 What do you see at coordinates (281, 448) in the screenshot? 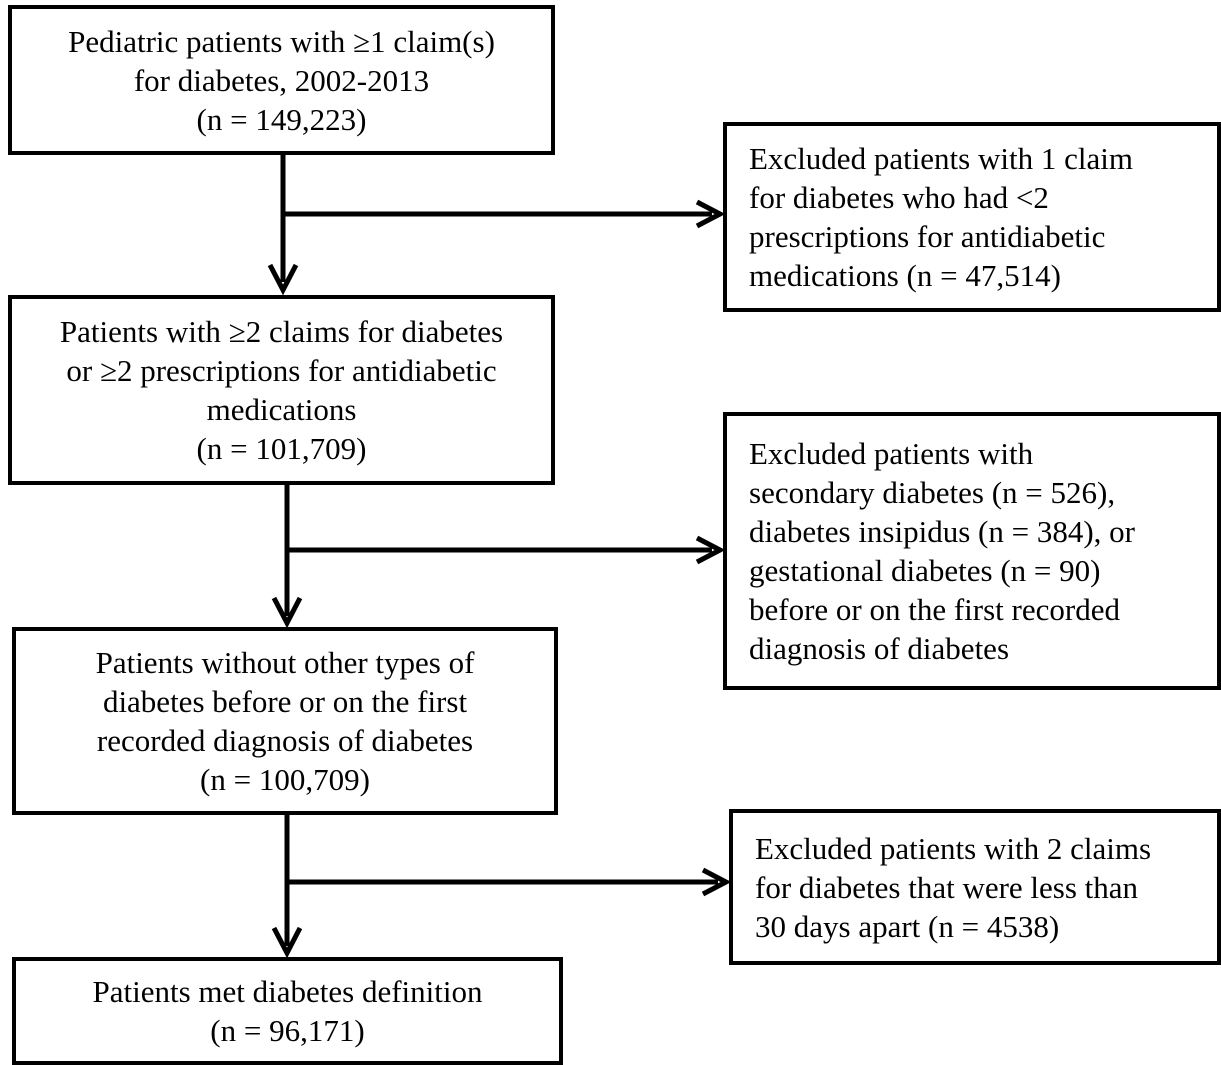
I see `step-count: (n = 101,709)` at bounding box center [281, 448].